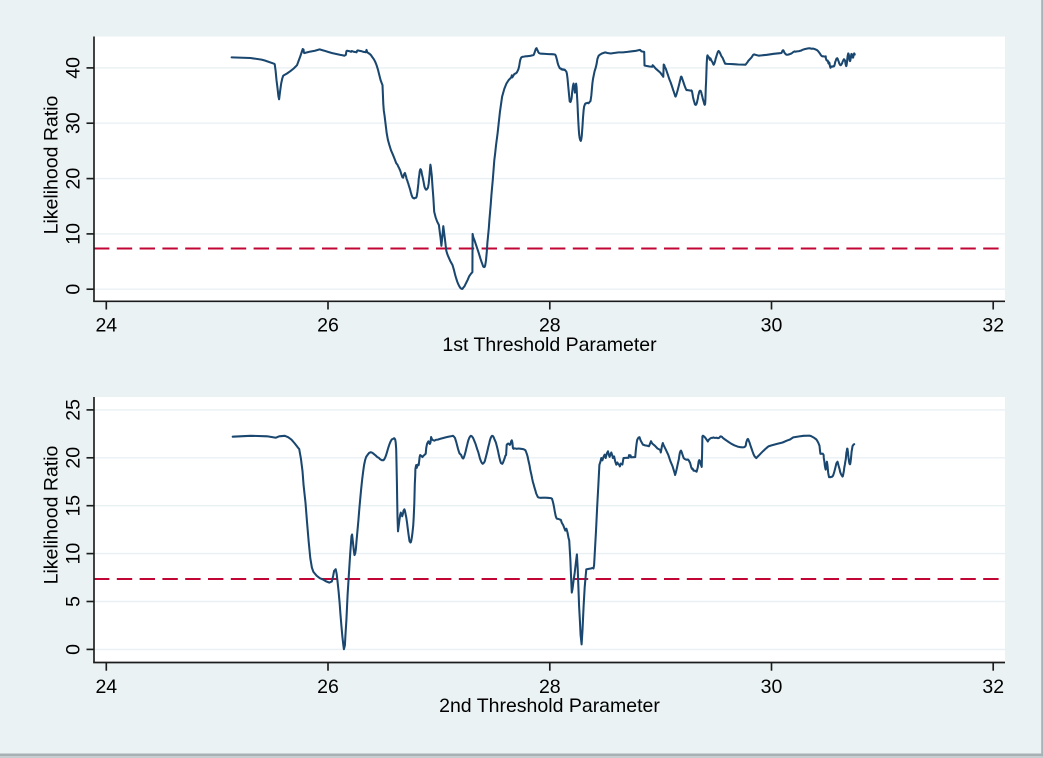 This screenshot has height=758, width=1043. What do you see at coordinates (74, 506) in the screenshot?
I see `svg-text: 15` at bounding box center [74, 506].